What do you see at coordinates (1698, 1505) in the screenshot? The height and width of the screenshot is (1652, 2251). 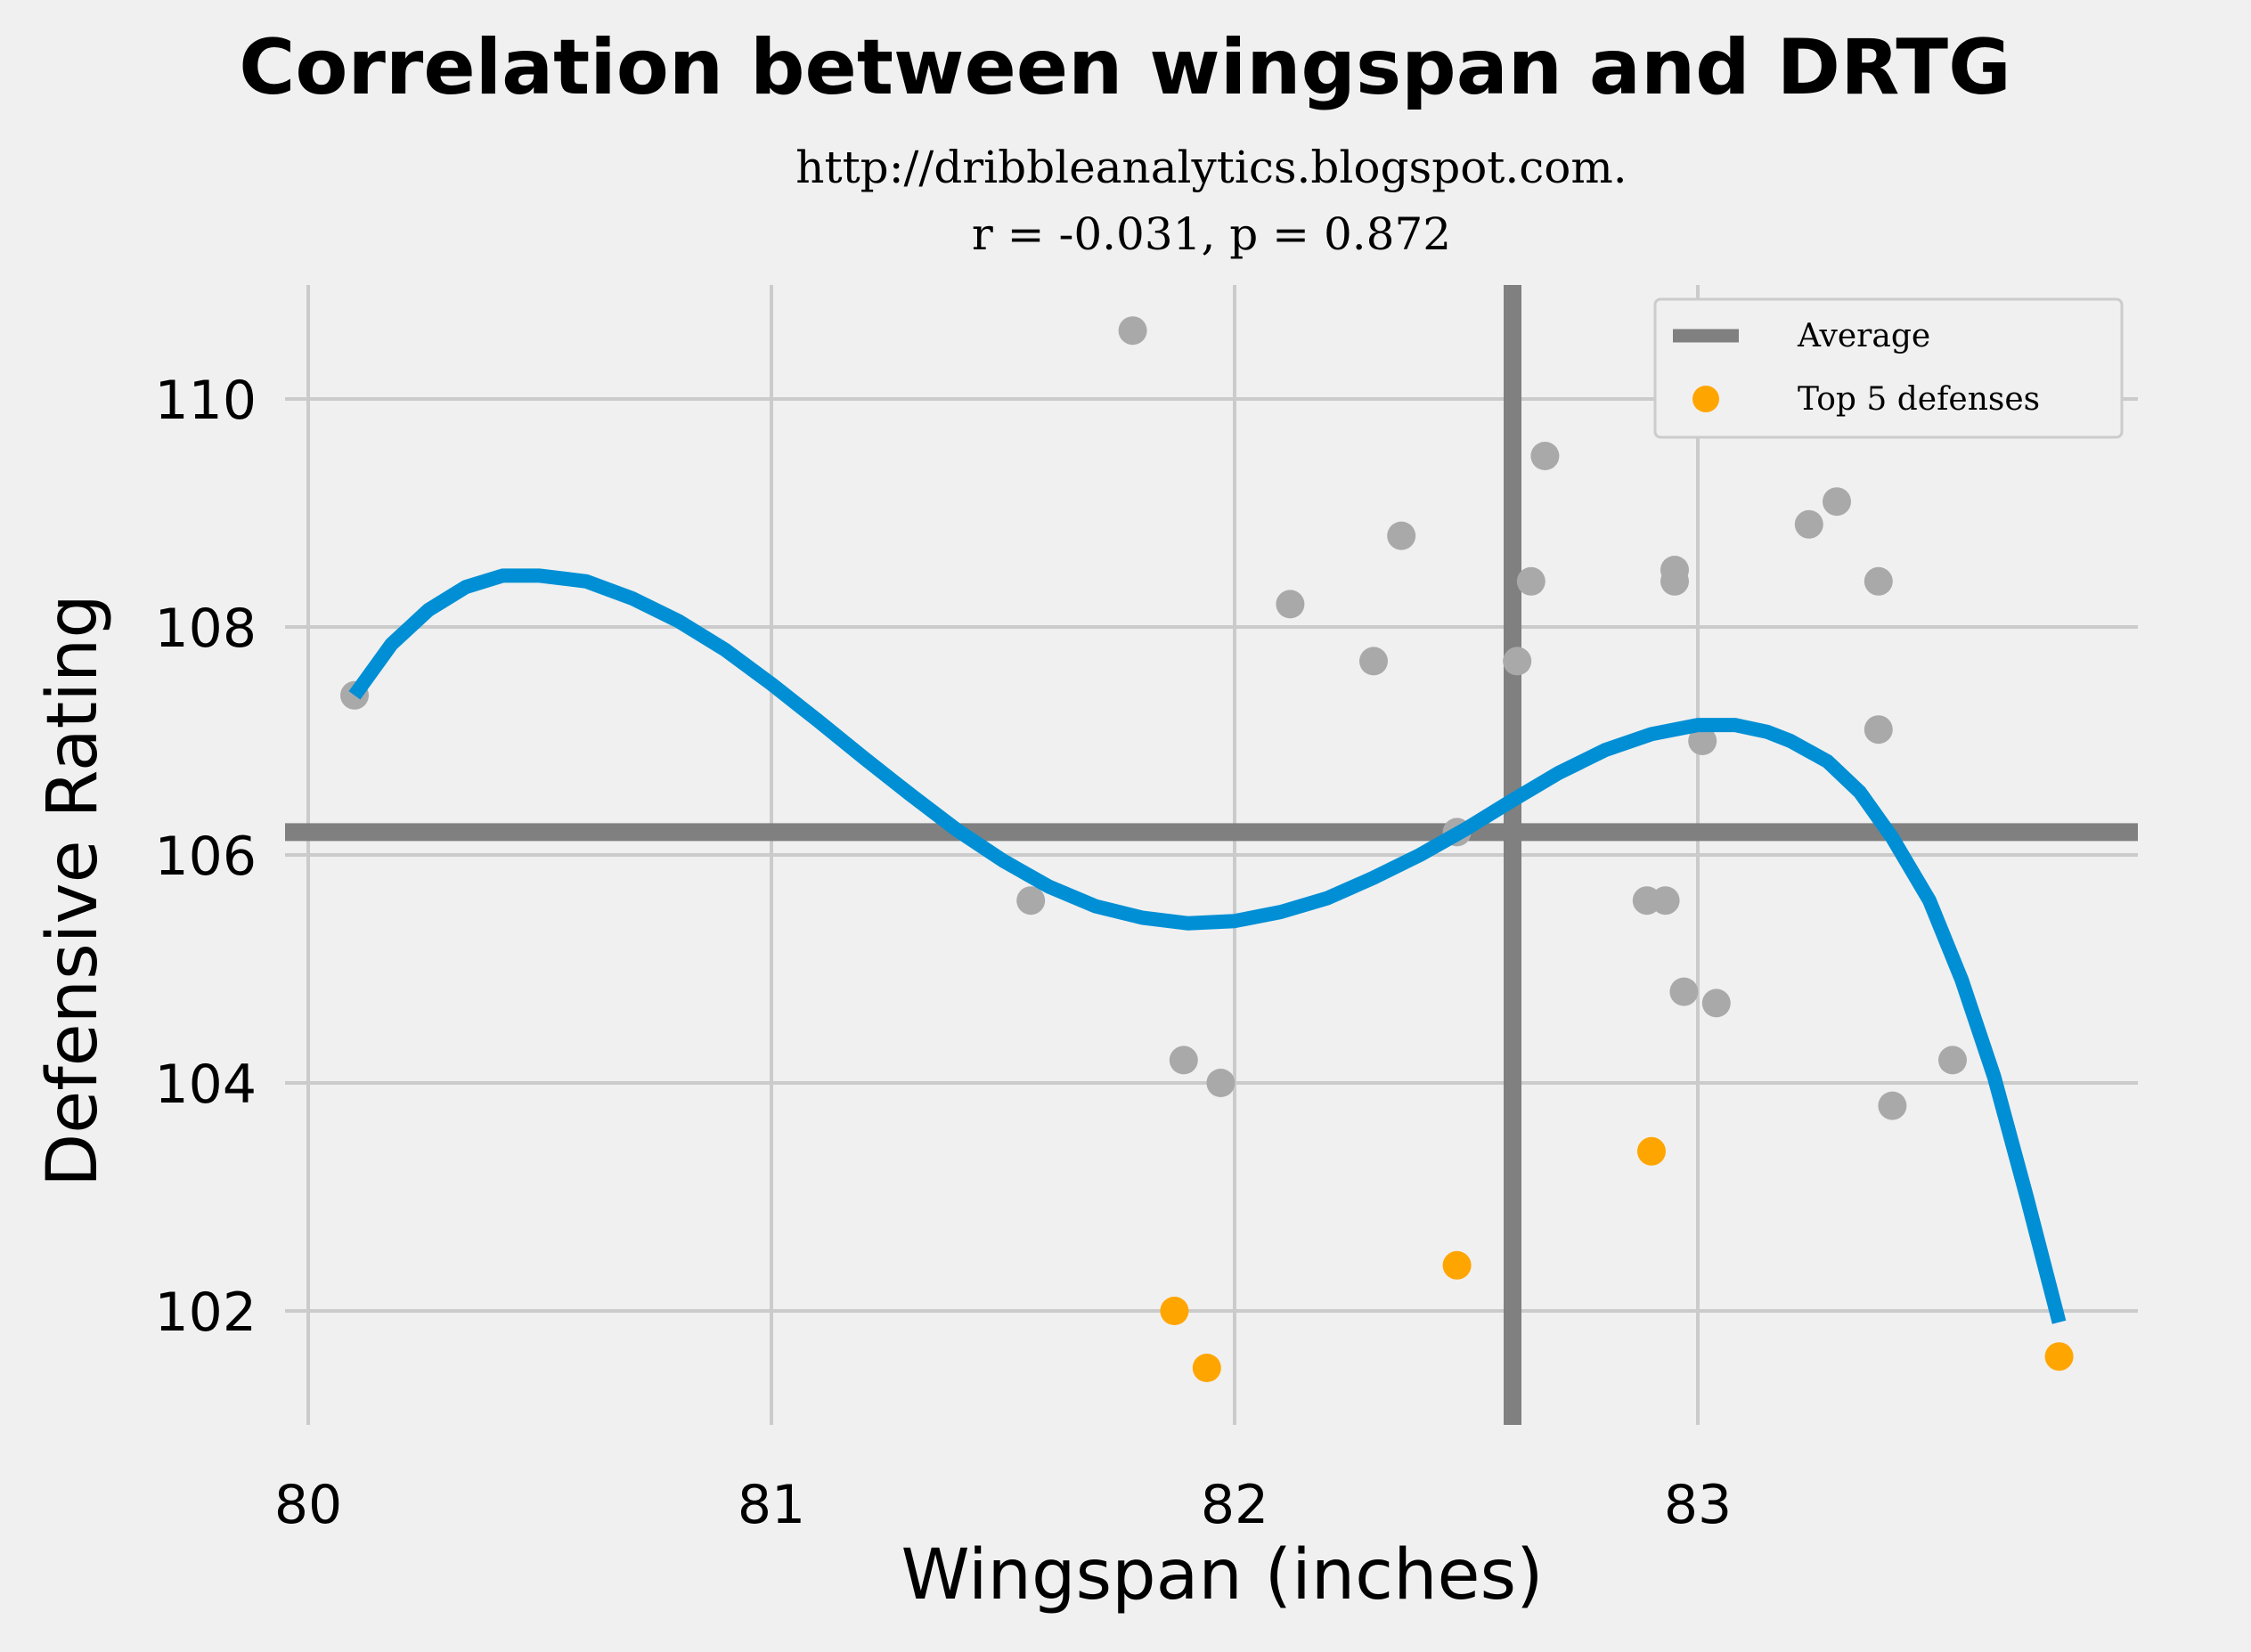 I see `x-tick-label-83: 83` at bounding box center [1698, 1505].